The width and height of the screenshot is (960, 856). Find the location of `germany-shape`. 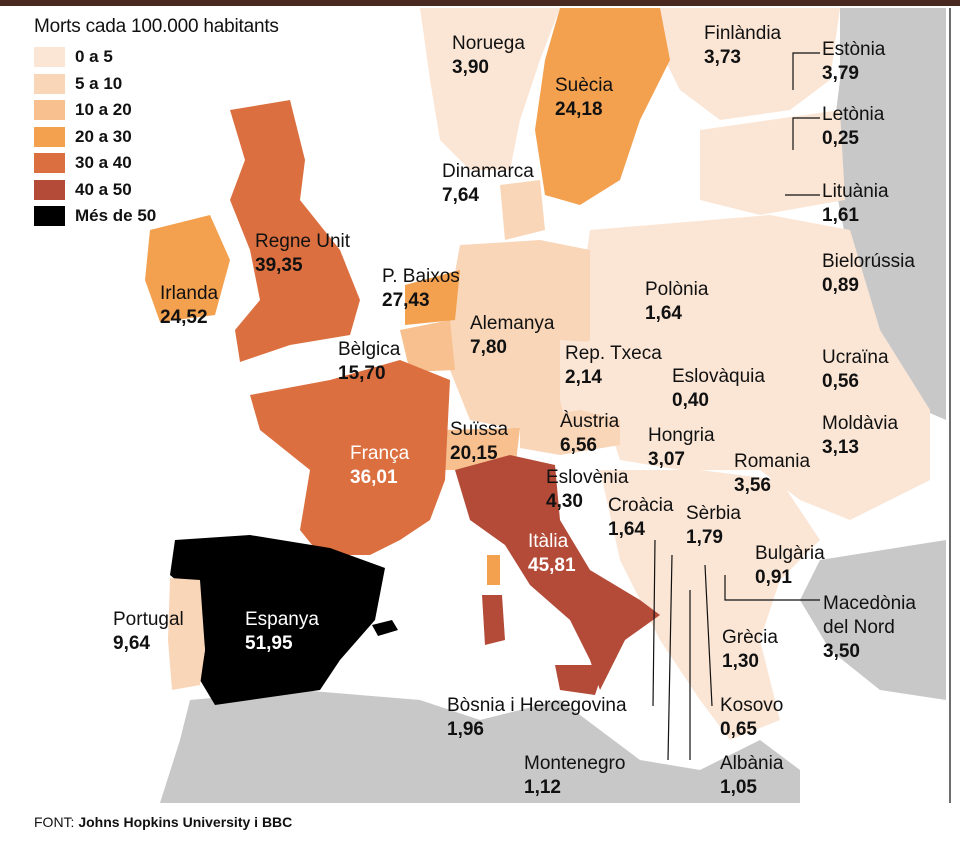

germany-shape is located at coordinates (520, 335).